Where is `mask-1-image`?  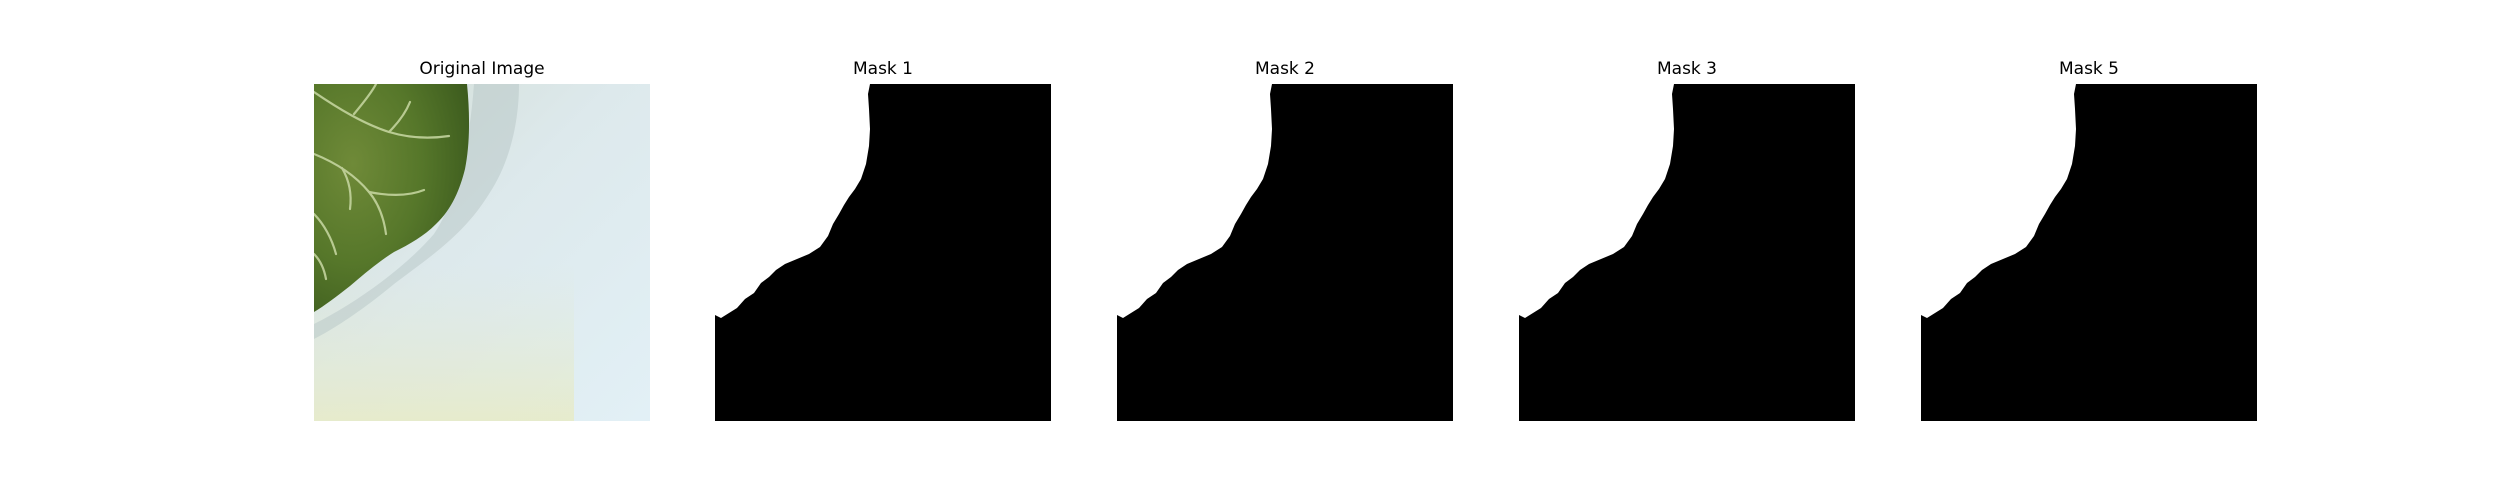 mask-1-image is located at coordinates (883, 252).